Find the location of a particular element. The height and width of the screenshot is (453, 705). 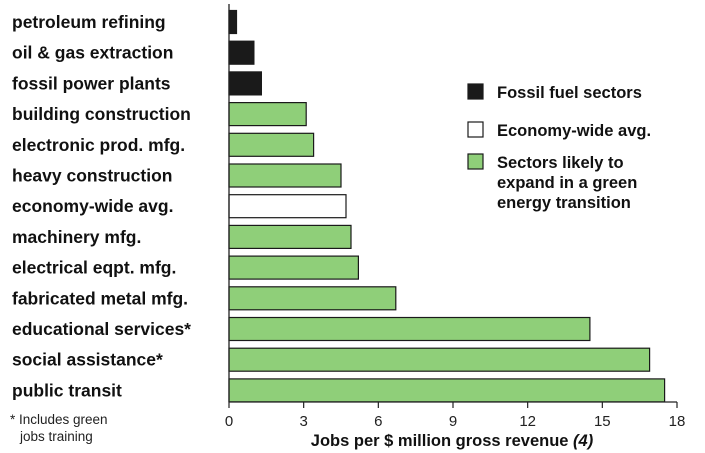

category-label: building construction is located at coordinates (101, 114).